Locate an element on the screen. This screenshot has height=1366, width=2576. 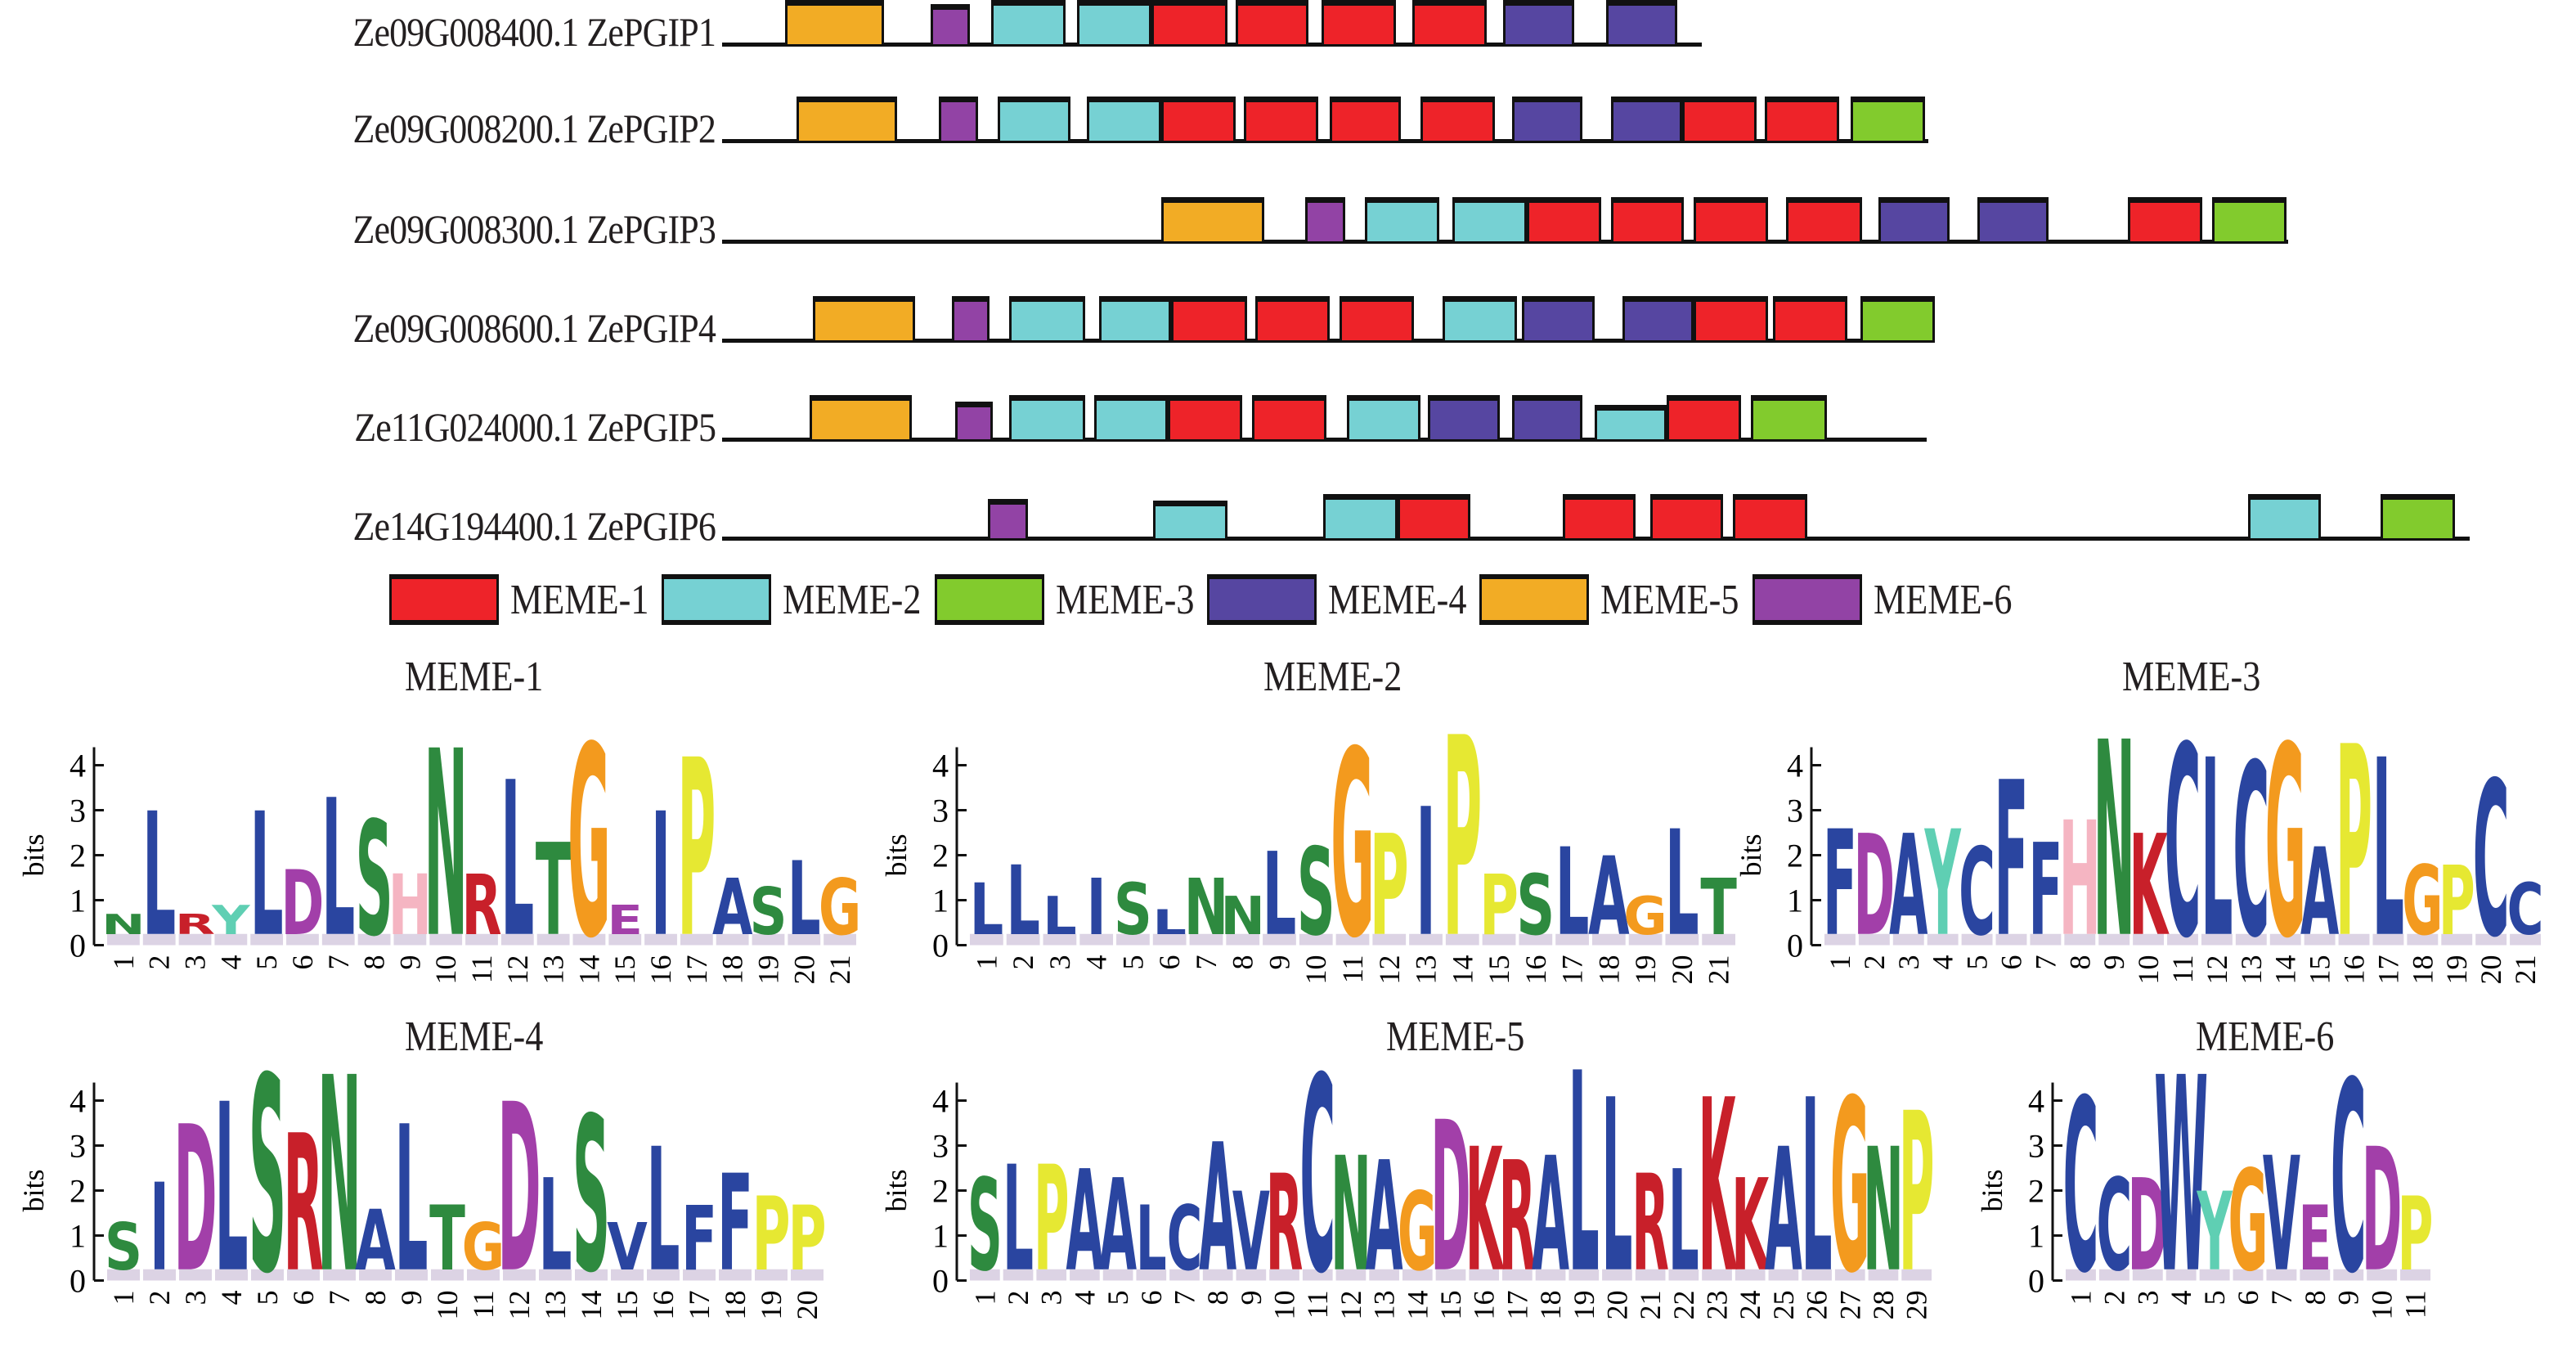
legend-item-meme-5: MEME-5 is located at coordinates (1609, 599).